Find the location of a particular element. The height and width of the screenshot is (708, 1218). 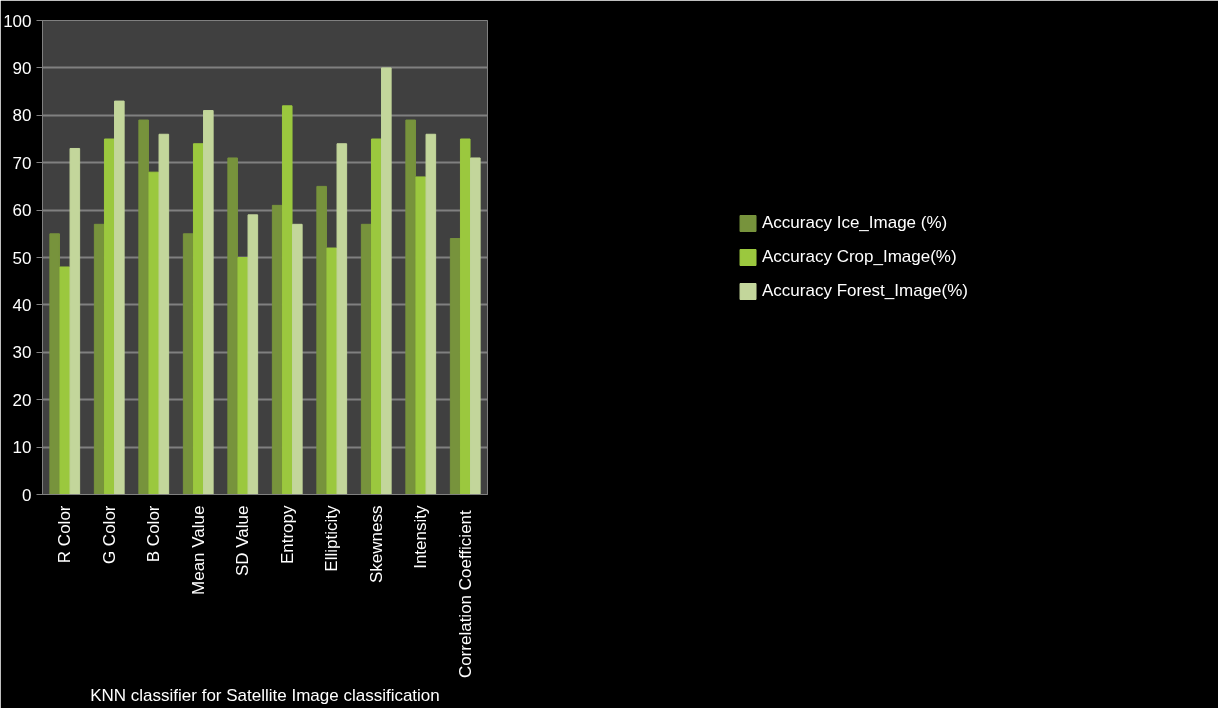

y-tick-label: 80 is located at coordinates (22, 116).